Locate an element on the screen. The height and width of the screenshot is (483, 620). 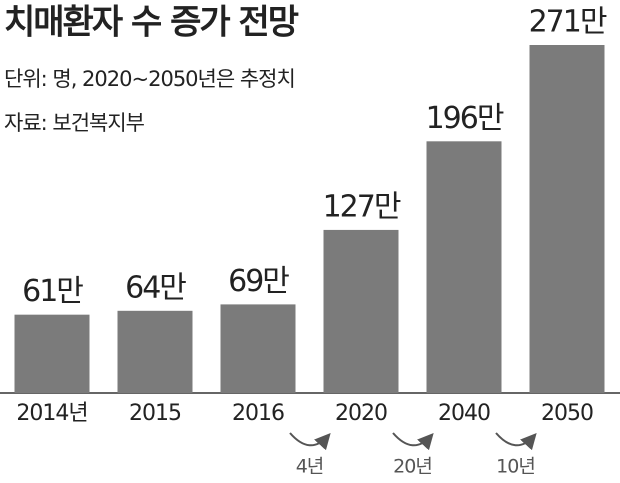
value-label: 64만 is located at coordinates (155, 287).